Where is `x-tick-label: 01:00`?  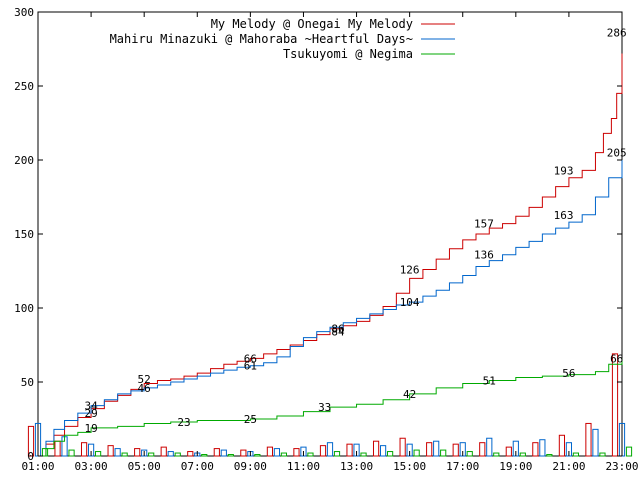 x-tick-label: 01:00 is located at coordinates (37, 466).